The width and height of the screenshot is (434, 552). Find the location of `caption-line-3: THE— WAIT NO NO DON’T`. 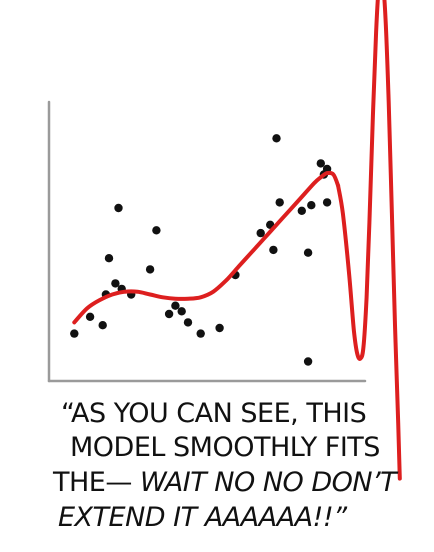

caption-line-3: THE— WAIT NO NO DON’T is located at coordinates (225, 482).